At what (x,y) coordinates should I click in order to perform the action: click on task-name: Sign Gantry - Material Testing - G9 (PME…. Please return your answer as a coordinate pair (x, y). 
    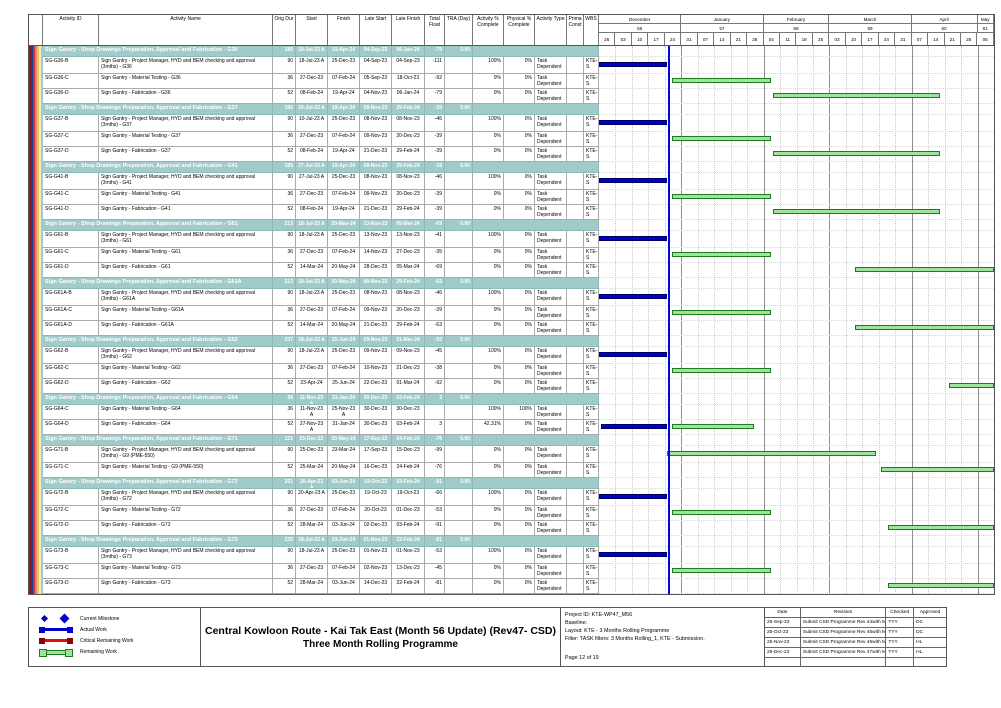
    Looking at the image, I should click on (186, 470).